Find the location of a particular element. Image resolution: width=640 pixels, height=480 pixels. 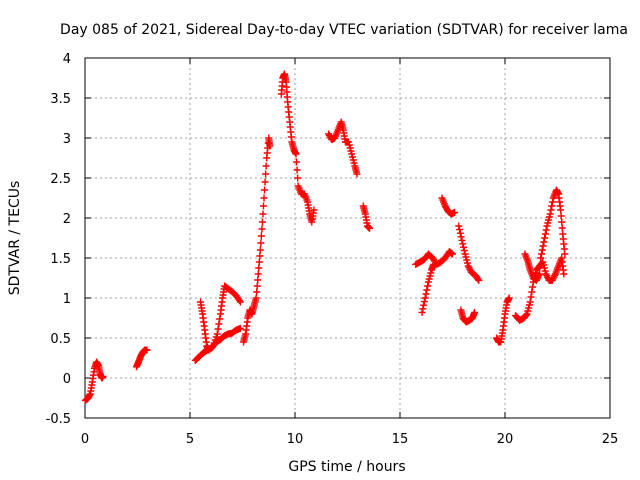

y-tick-label: 1.5 is located at coordinates (60, 259).